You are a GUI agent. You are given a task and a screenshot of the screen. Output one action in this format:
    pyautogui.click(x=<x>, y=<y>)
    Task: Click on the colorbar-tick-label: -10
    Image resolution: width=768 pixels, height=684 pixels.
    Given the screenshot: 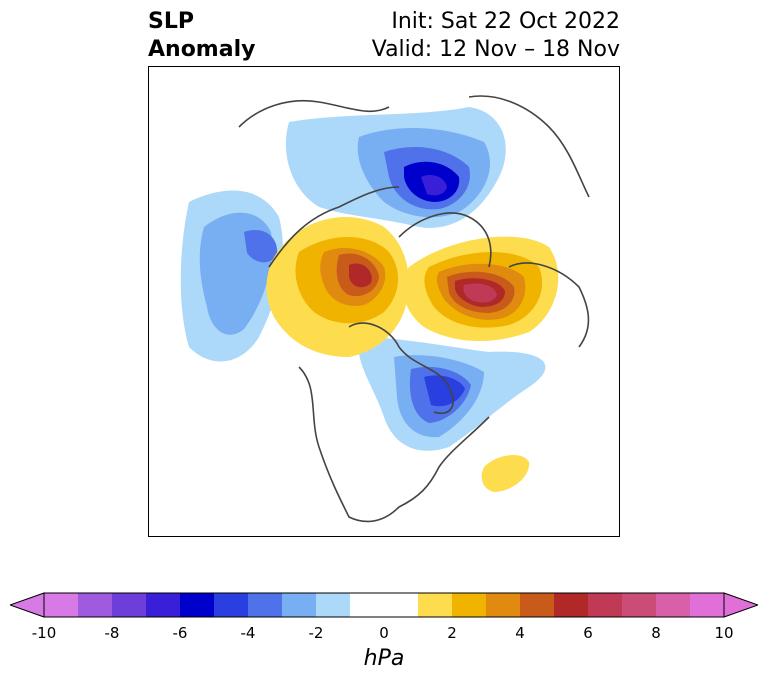 What is the action you would take?
    pyautogui.click(x=44, y=633)
    